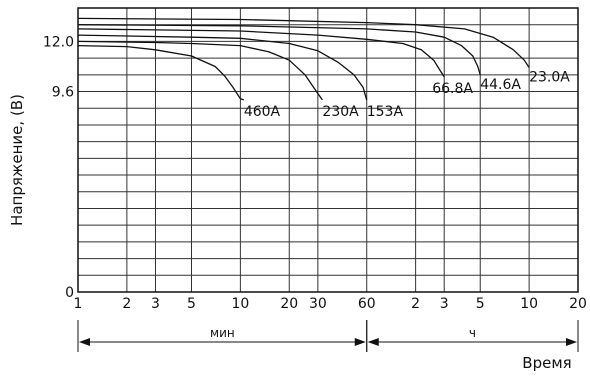 The height and width of the screenshot is (378, 590). What do you see at coordinates (318, 304) in the screenshot?
I see `x-tick-label: 30` at bounding box center [318, 304].